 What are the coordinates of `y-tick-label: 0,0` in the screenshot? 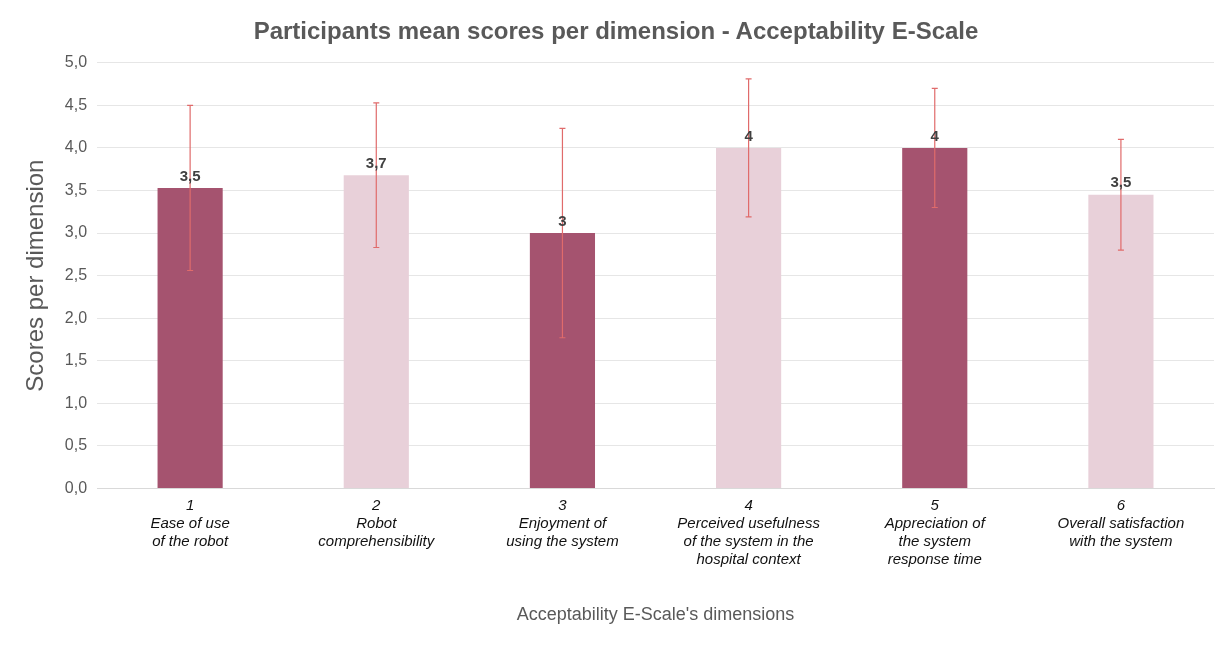 It's located at (76, 487).